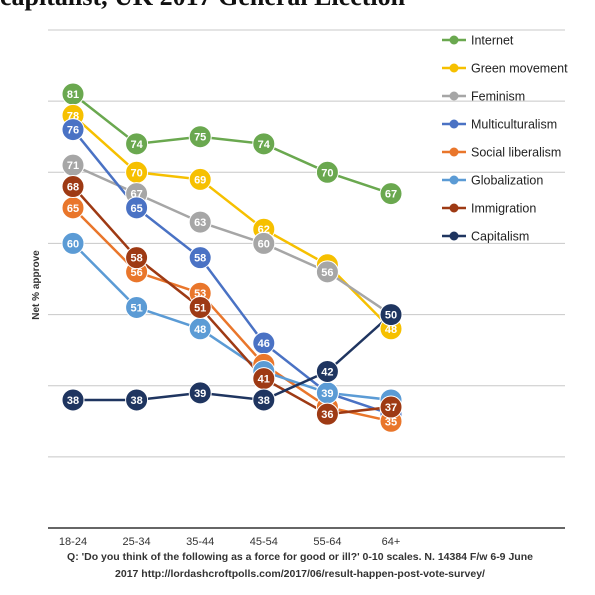 This screenshot has width=595, height=595. I want to click on data-label: 46, so click(264, 344).